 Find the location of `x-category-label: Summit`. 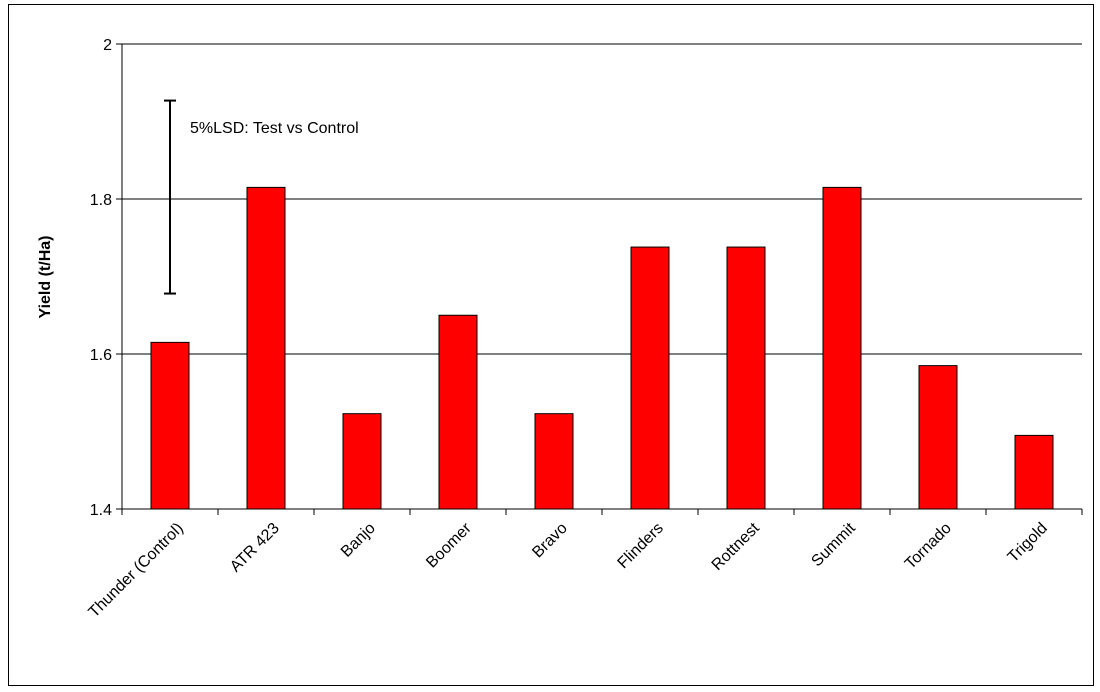

x-category-label: Summit is located at coordinates (833, 544).